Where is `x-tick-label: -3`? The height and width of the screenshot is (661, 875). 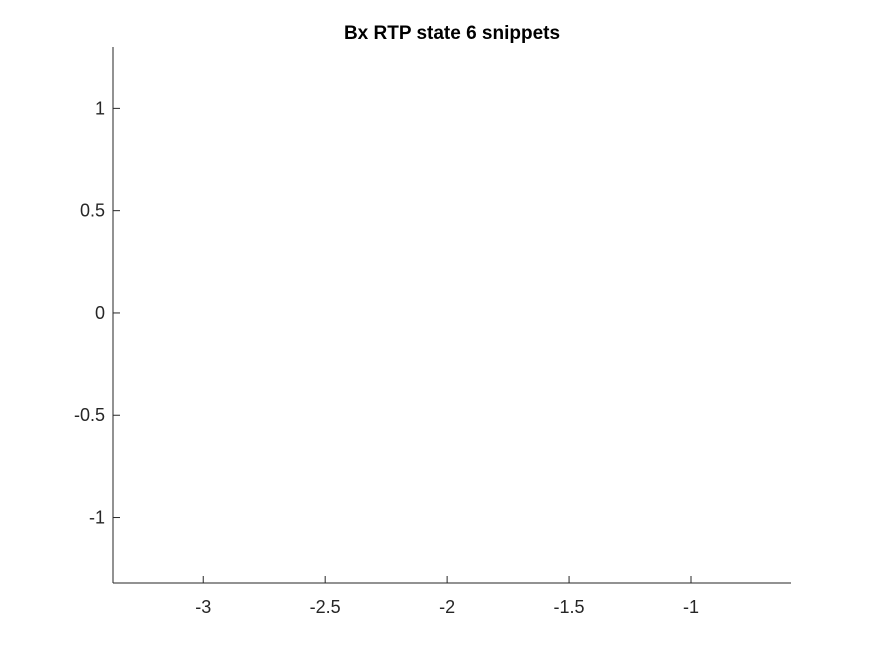
x-tick-label: -3 is located at coordinates (203, 607).